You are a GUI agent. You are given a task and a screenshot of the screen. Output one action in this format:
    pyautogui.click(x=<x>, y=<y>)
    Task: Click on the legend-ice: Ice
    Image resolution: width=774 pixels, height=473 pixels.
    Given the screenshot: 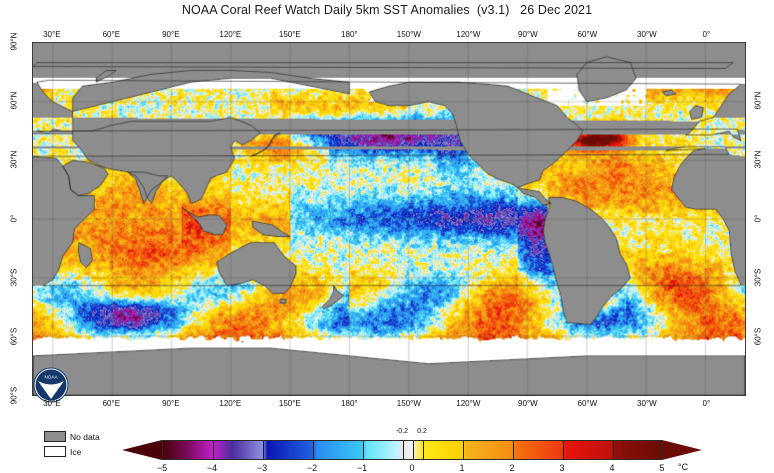 What is the action you would take?
    pyautogui.click(x=62, y=451)
    